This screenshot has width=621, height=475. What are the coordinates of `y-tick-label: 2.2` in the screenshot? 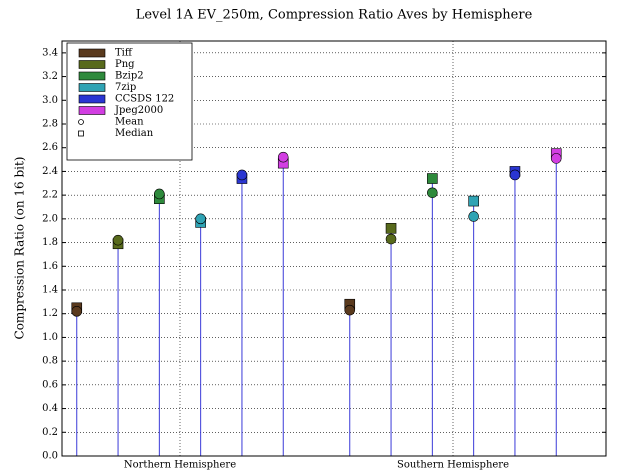 It's located at (50, 195).